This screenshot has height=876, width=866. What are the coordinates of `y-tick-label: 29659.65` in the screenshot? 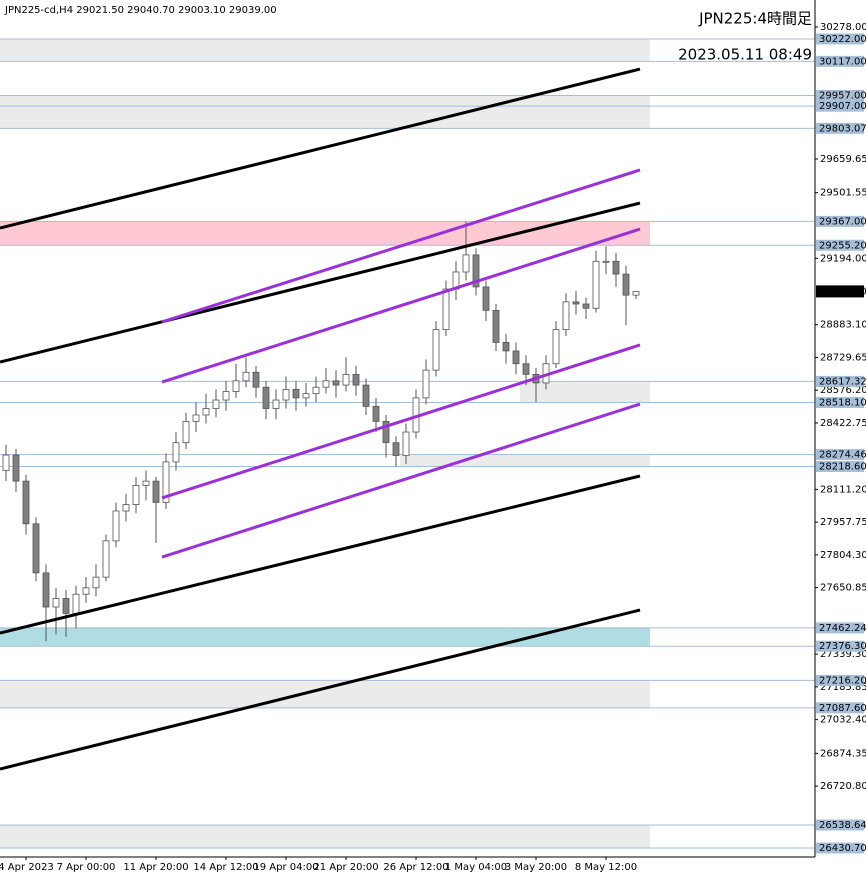 It's located at (843, 159).